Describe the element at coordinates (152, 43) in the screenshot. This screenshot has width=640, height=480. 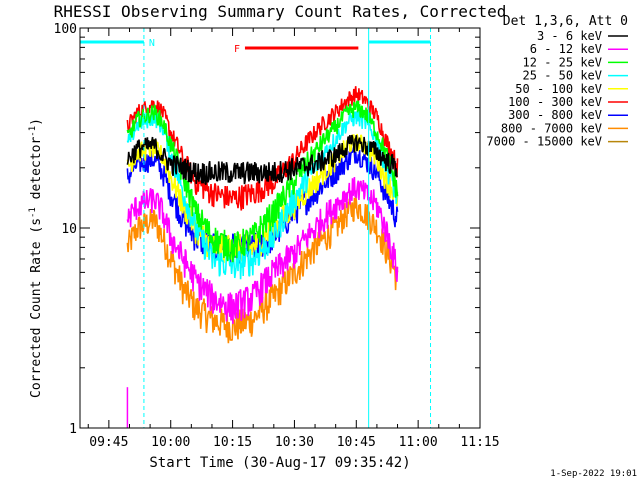
I see `flag-label-0: N` at that location.